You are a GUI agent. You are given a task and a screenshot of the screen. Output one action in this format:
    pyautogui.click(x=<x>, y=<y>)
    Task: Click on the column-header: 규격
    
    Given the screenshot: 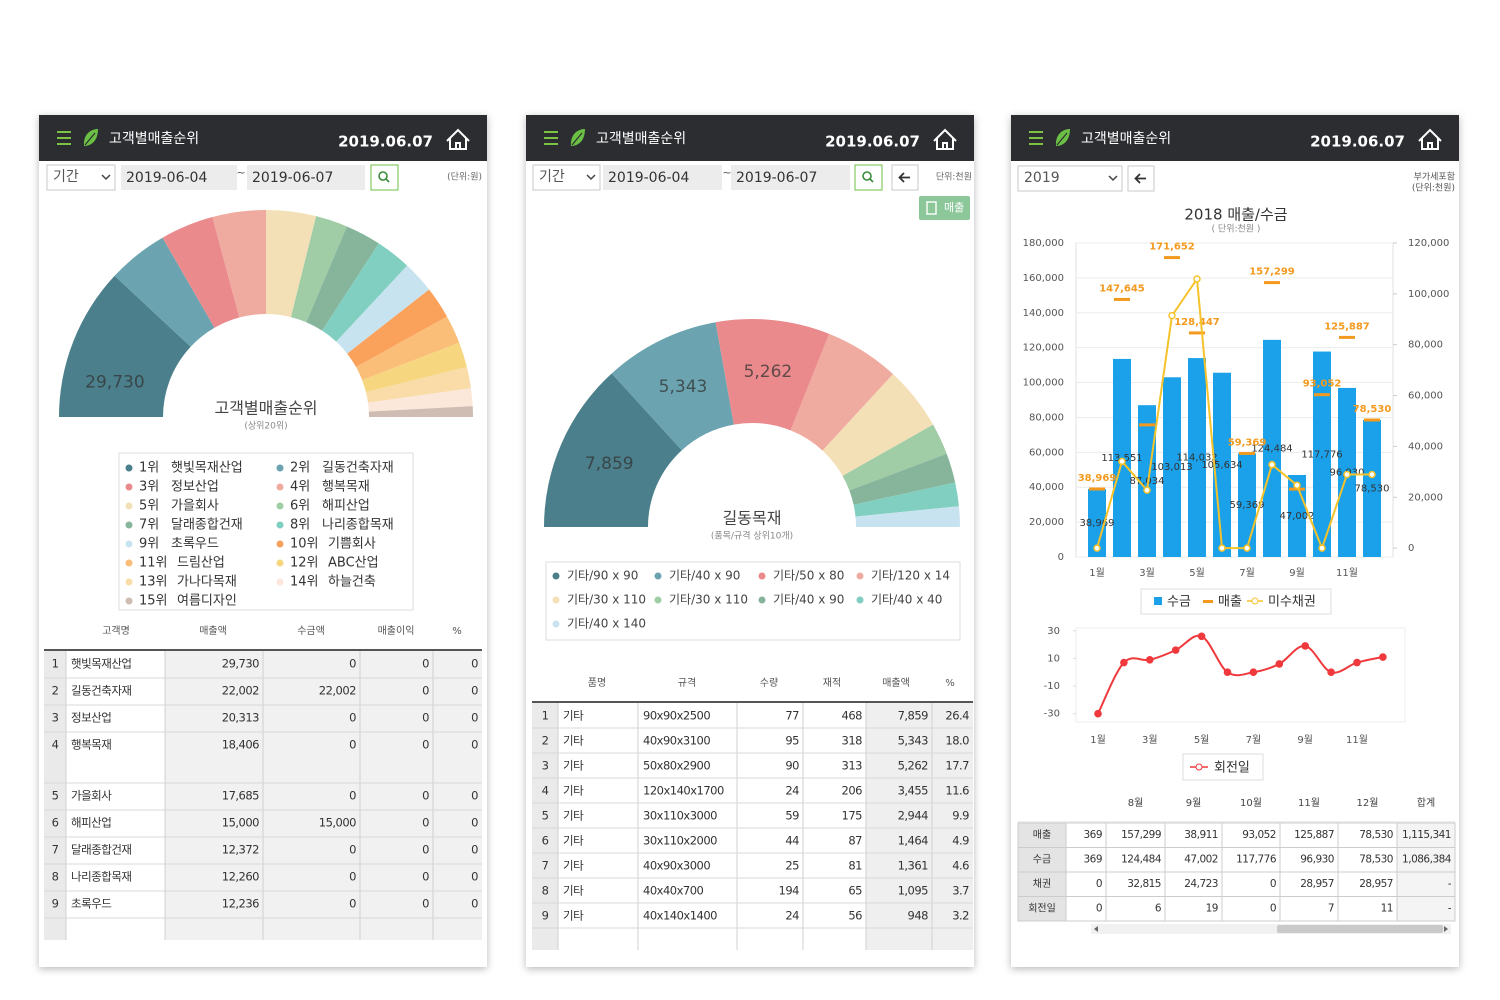 What is the action you would take?
    pyautogui.click(x=687, y=682)
    